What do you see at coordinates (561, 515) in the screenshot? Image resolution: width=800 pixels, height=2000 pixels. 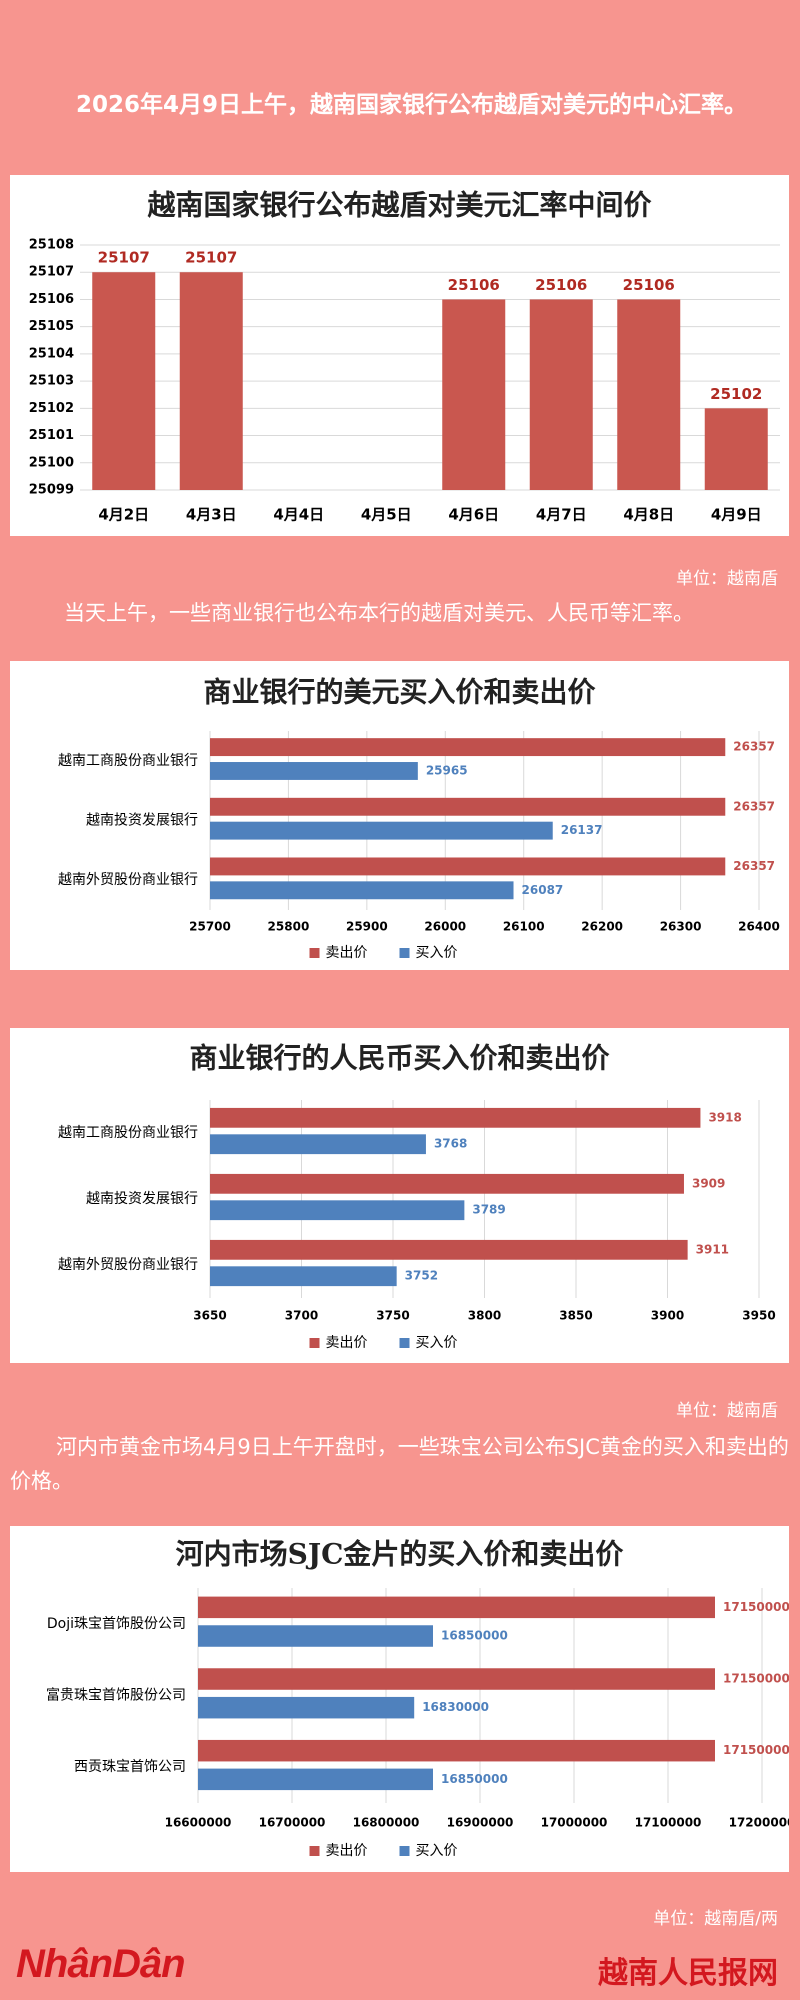 I see `x-tick-label: 4月7日` at bounding box center [561, 515].